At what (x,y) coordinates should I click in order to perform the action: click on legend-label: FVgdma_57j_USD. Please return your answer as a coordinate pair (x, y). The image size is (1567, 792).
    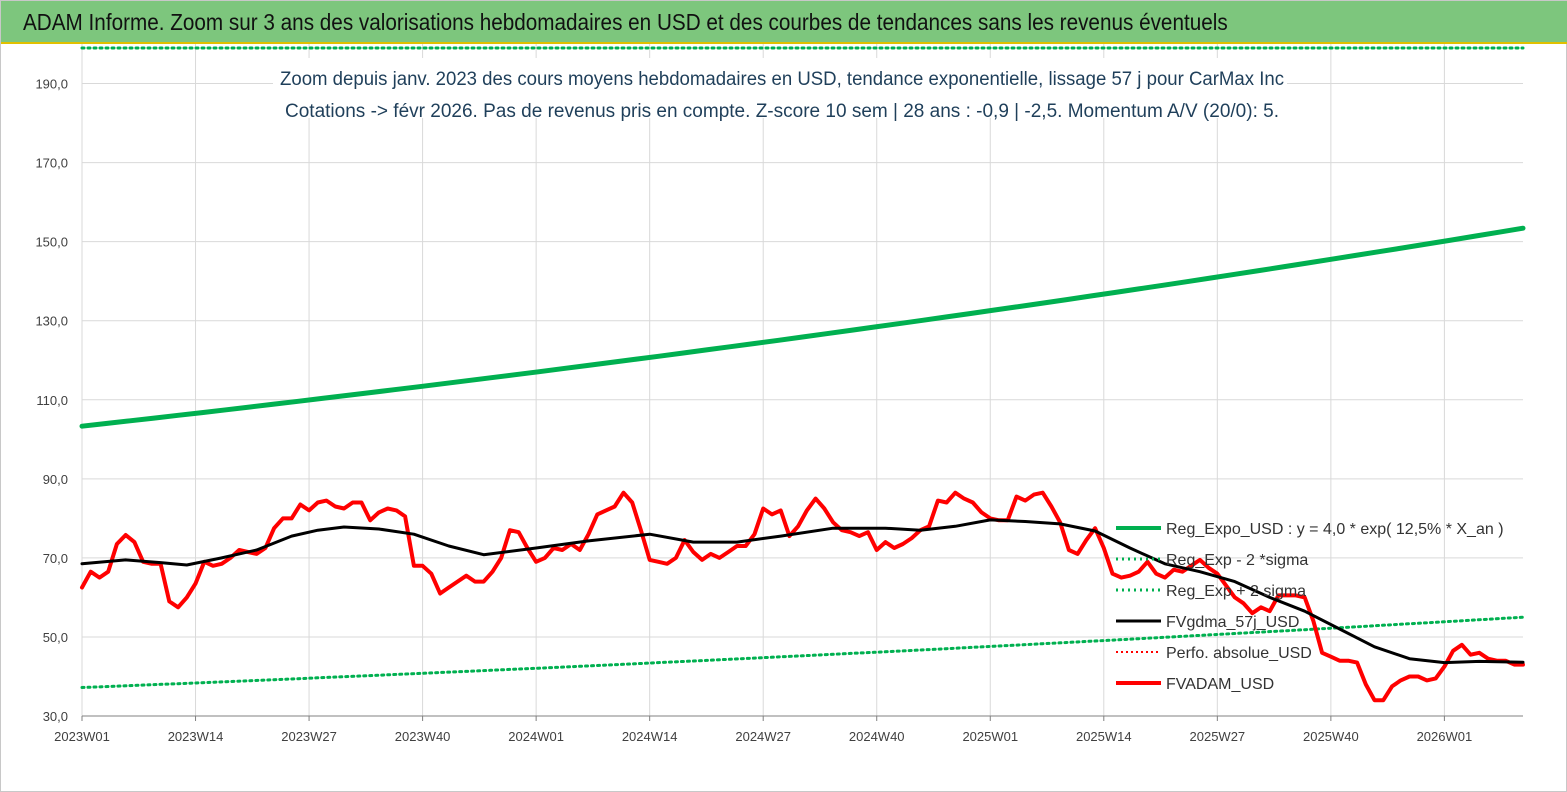
    Looking at the image, I should click on (1232, 622).